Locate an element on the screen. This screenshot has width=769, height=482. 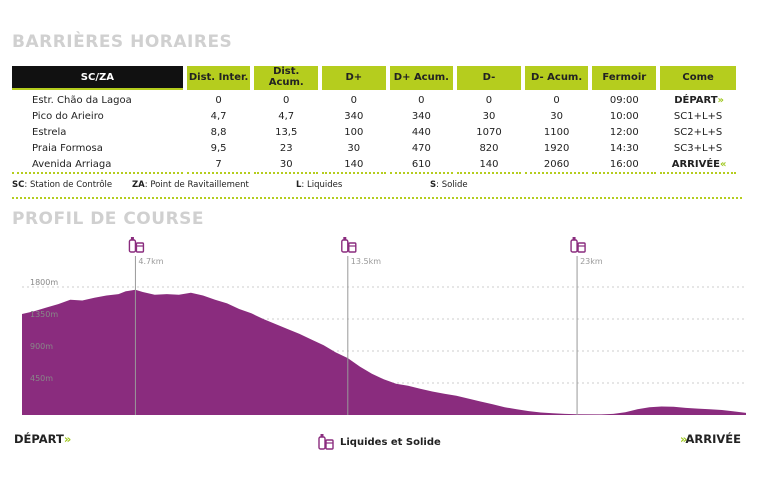
header-d-plus-acum: D+ Acum. is located at coordinates (421, 77).